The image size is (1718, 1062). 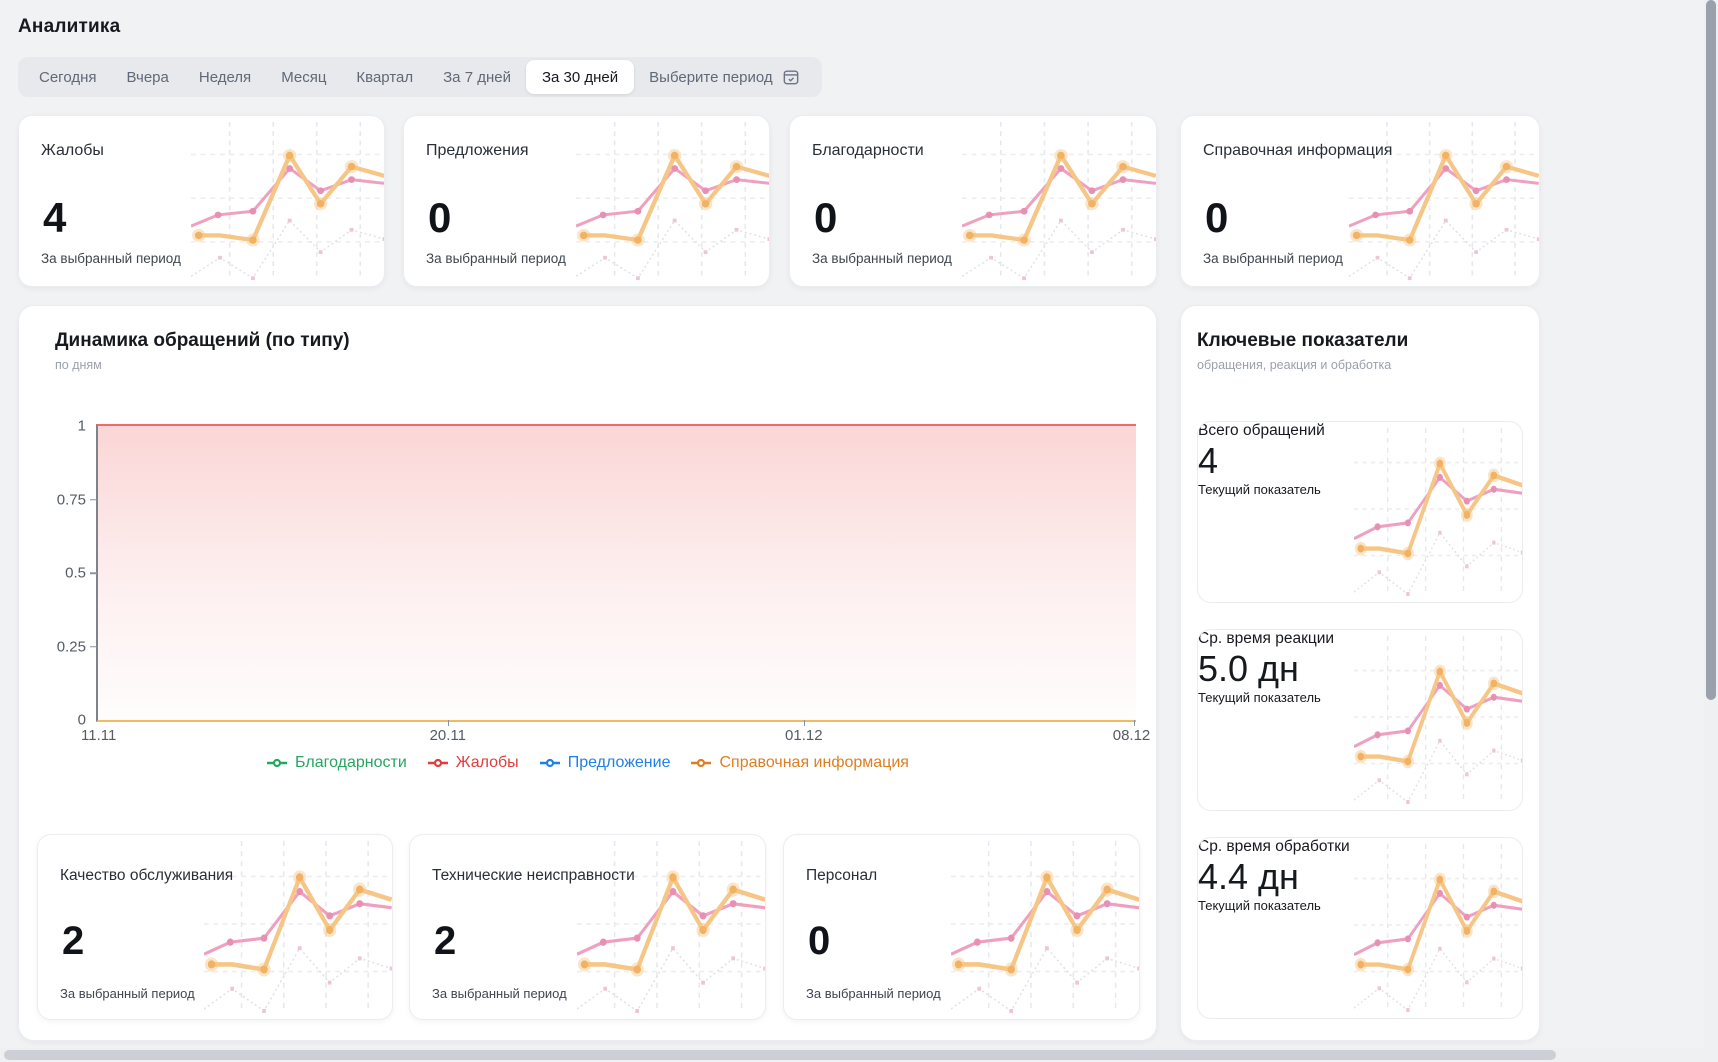 I want to click on legend-item-gratitude: Благодарности, so click(x=336, y=763).